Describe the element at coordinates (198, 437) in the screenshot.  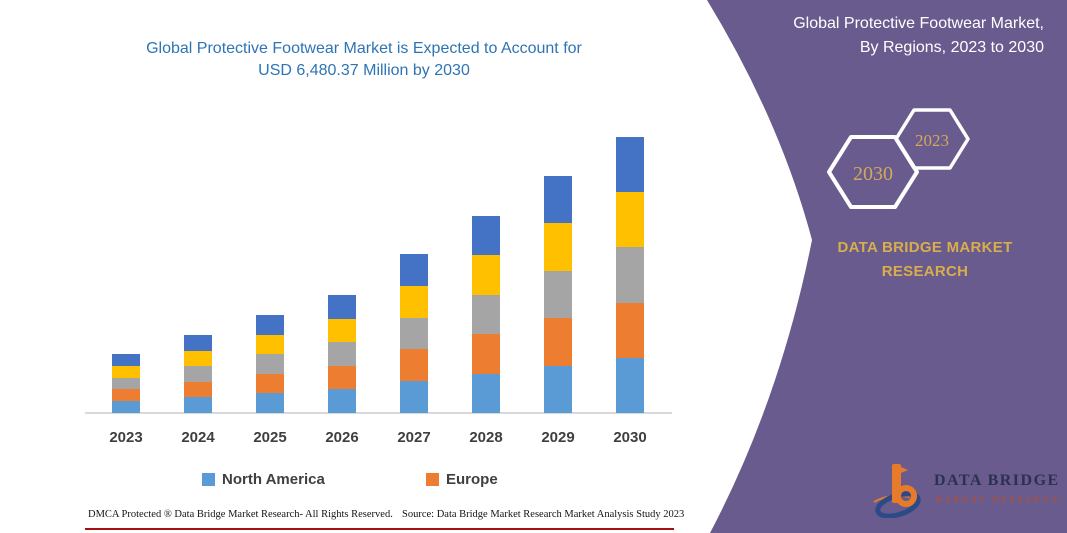
I see `x-axis-label-2024: 2024` at that location.